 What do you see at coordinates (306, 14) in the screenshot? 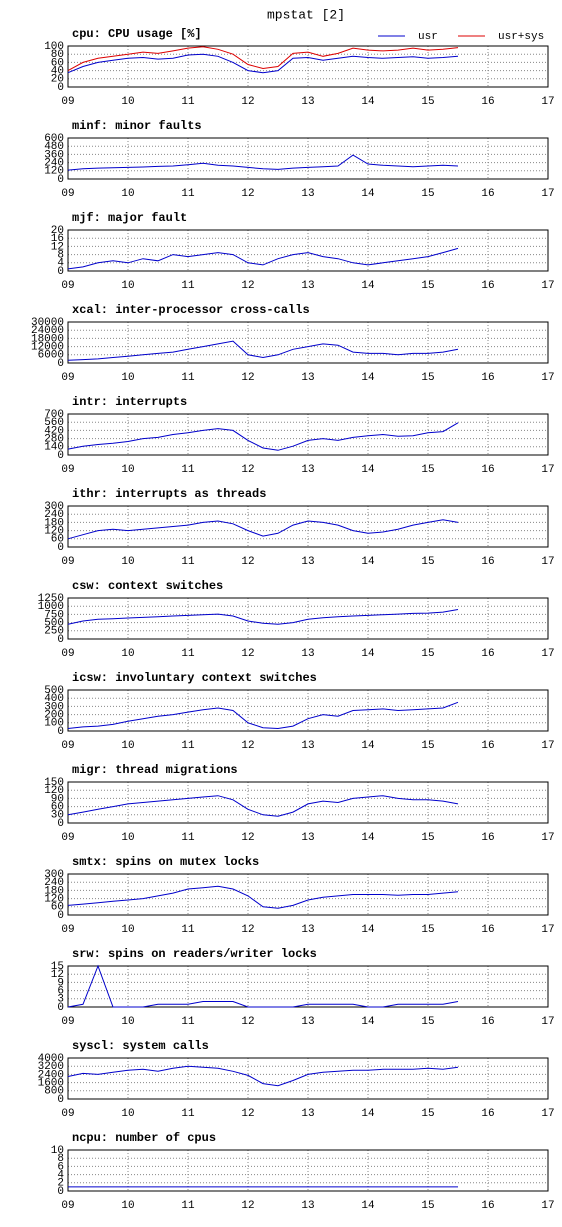
I see `page-title: mpstat [2]` at bounding box center [306, 14].